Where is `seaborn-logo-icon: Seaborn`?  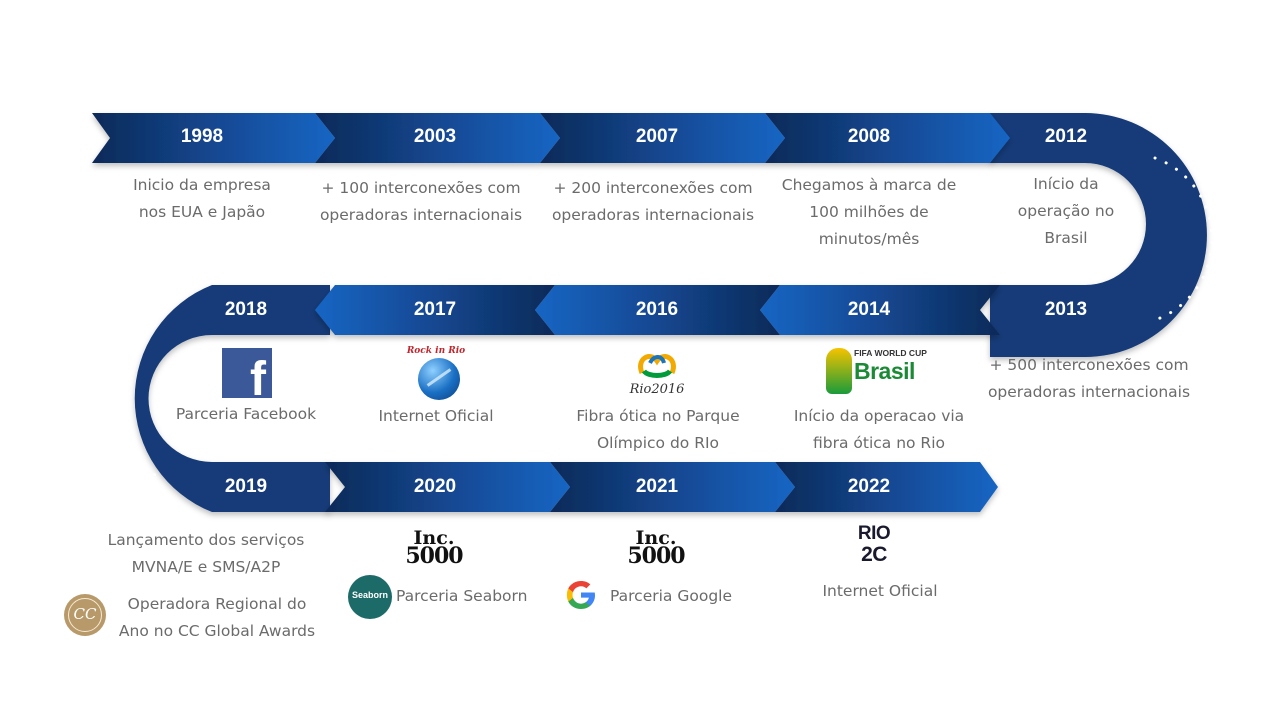
seaborn-logo-icon: Seaborn is located at coordinates (370, 597).